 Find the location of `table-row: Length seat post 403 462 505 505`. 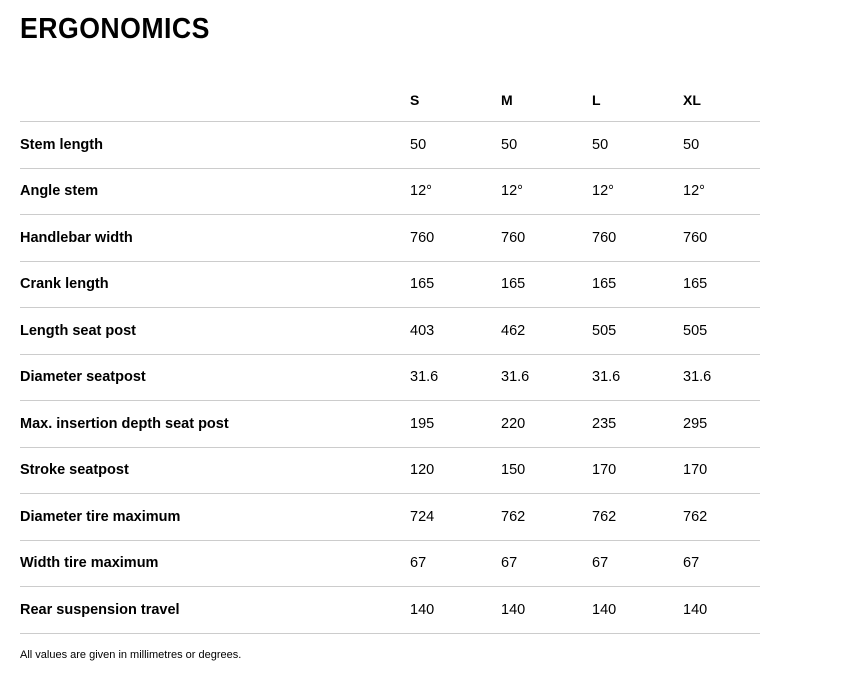

table-row: Length seat post 403 462 505 505 is located at coordinates (390, 331).